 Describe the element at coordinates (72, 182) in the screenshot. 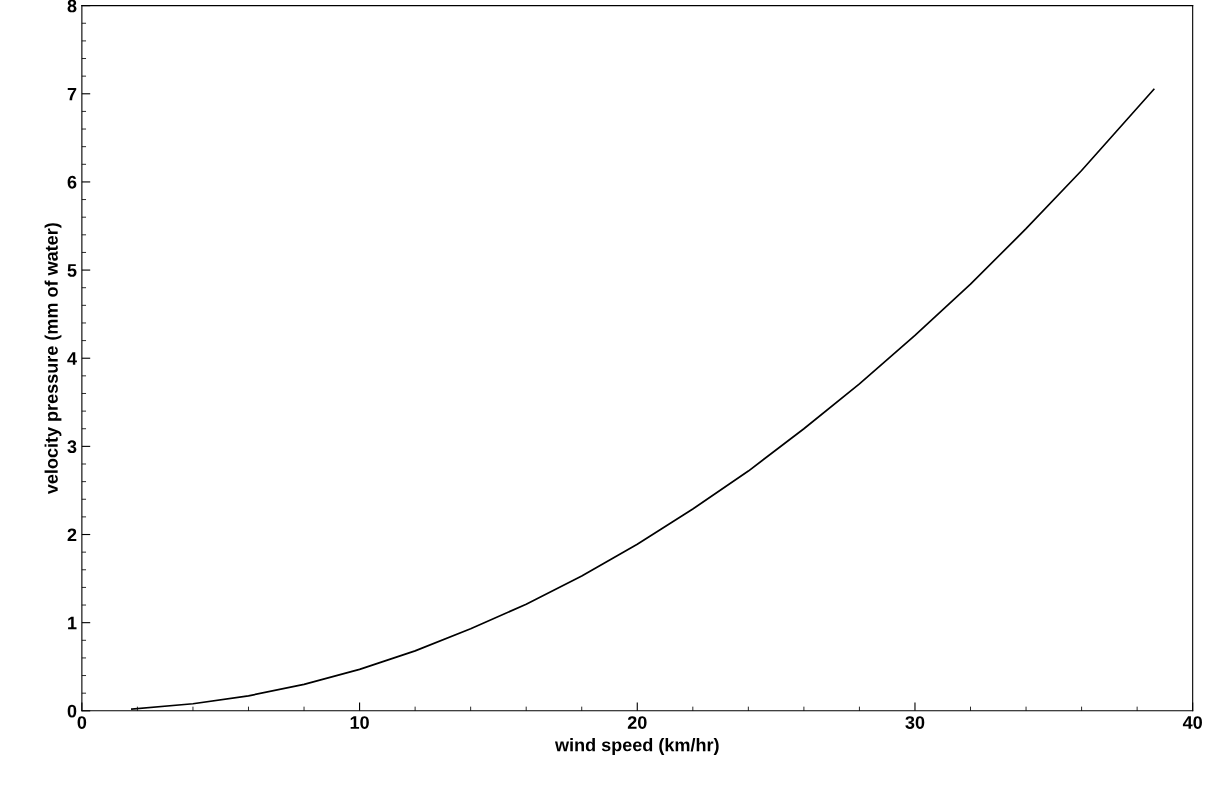

I see `y-tick-label: 6` at that location.